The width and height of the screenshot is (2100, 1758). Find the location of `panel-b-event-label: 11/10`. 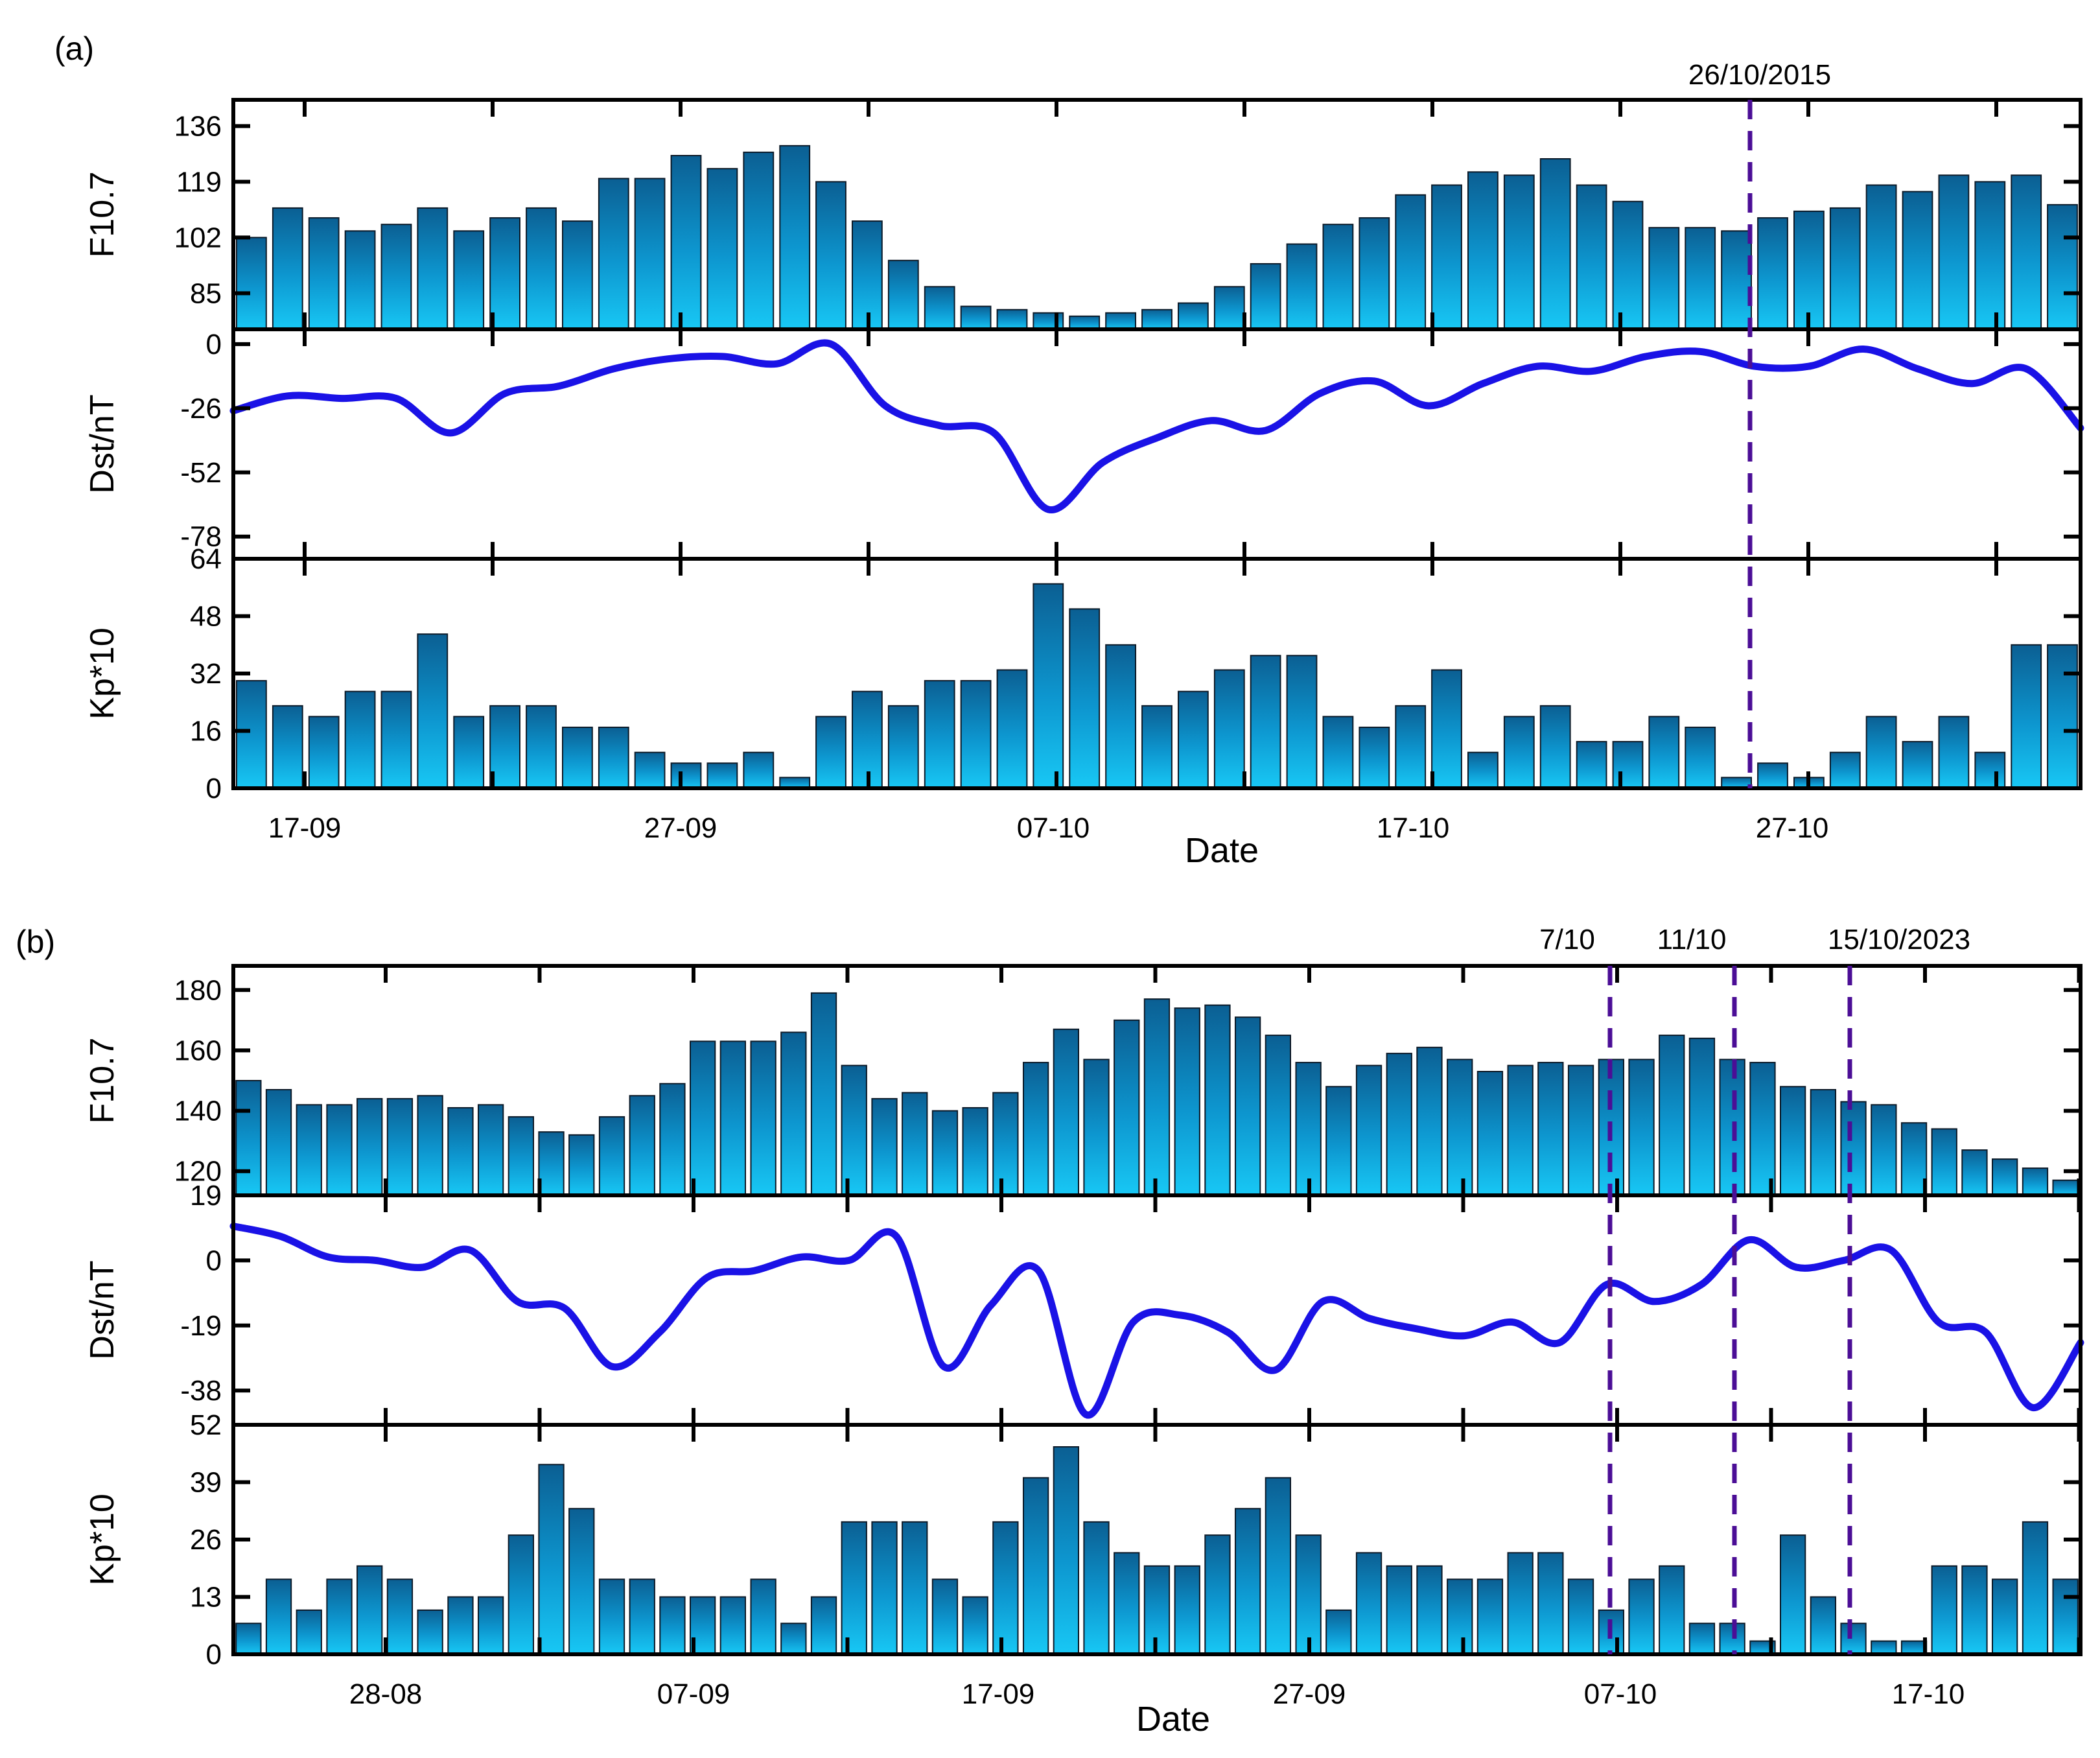

panel-b-event-label: 11/10 is located at coordinates (1692, 939).